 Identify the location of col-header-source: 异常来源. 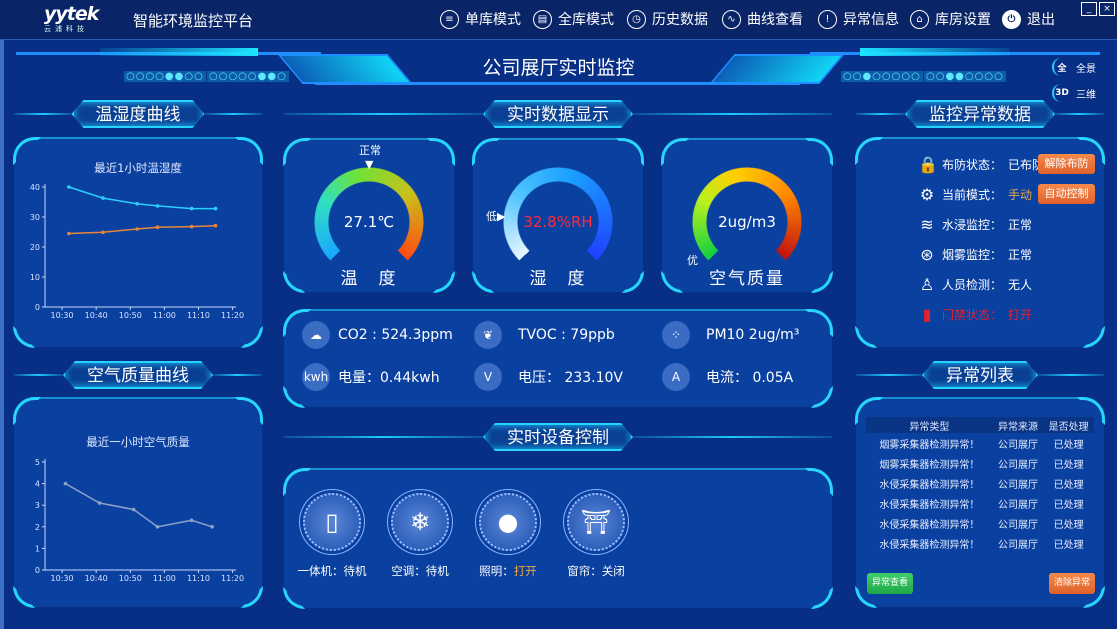
(1018, 425).